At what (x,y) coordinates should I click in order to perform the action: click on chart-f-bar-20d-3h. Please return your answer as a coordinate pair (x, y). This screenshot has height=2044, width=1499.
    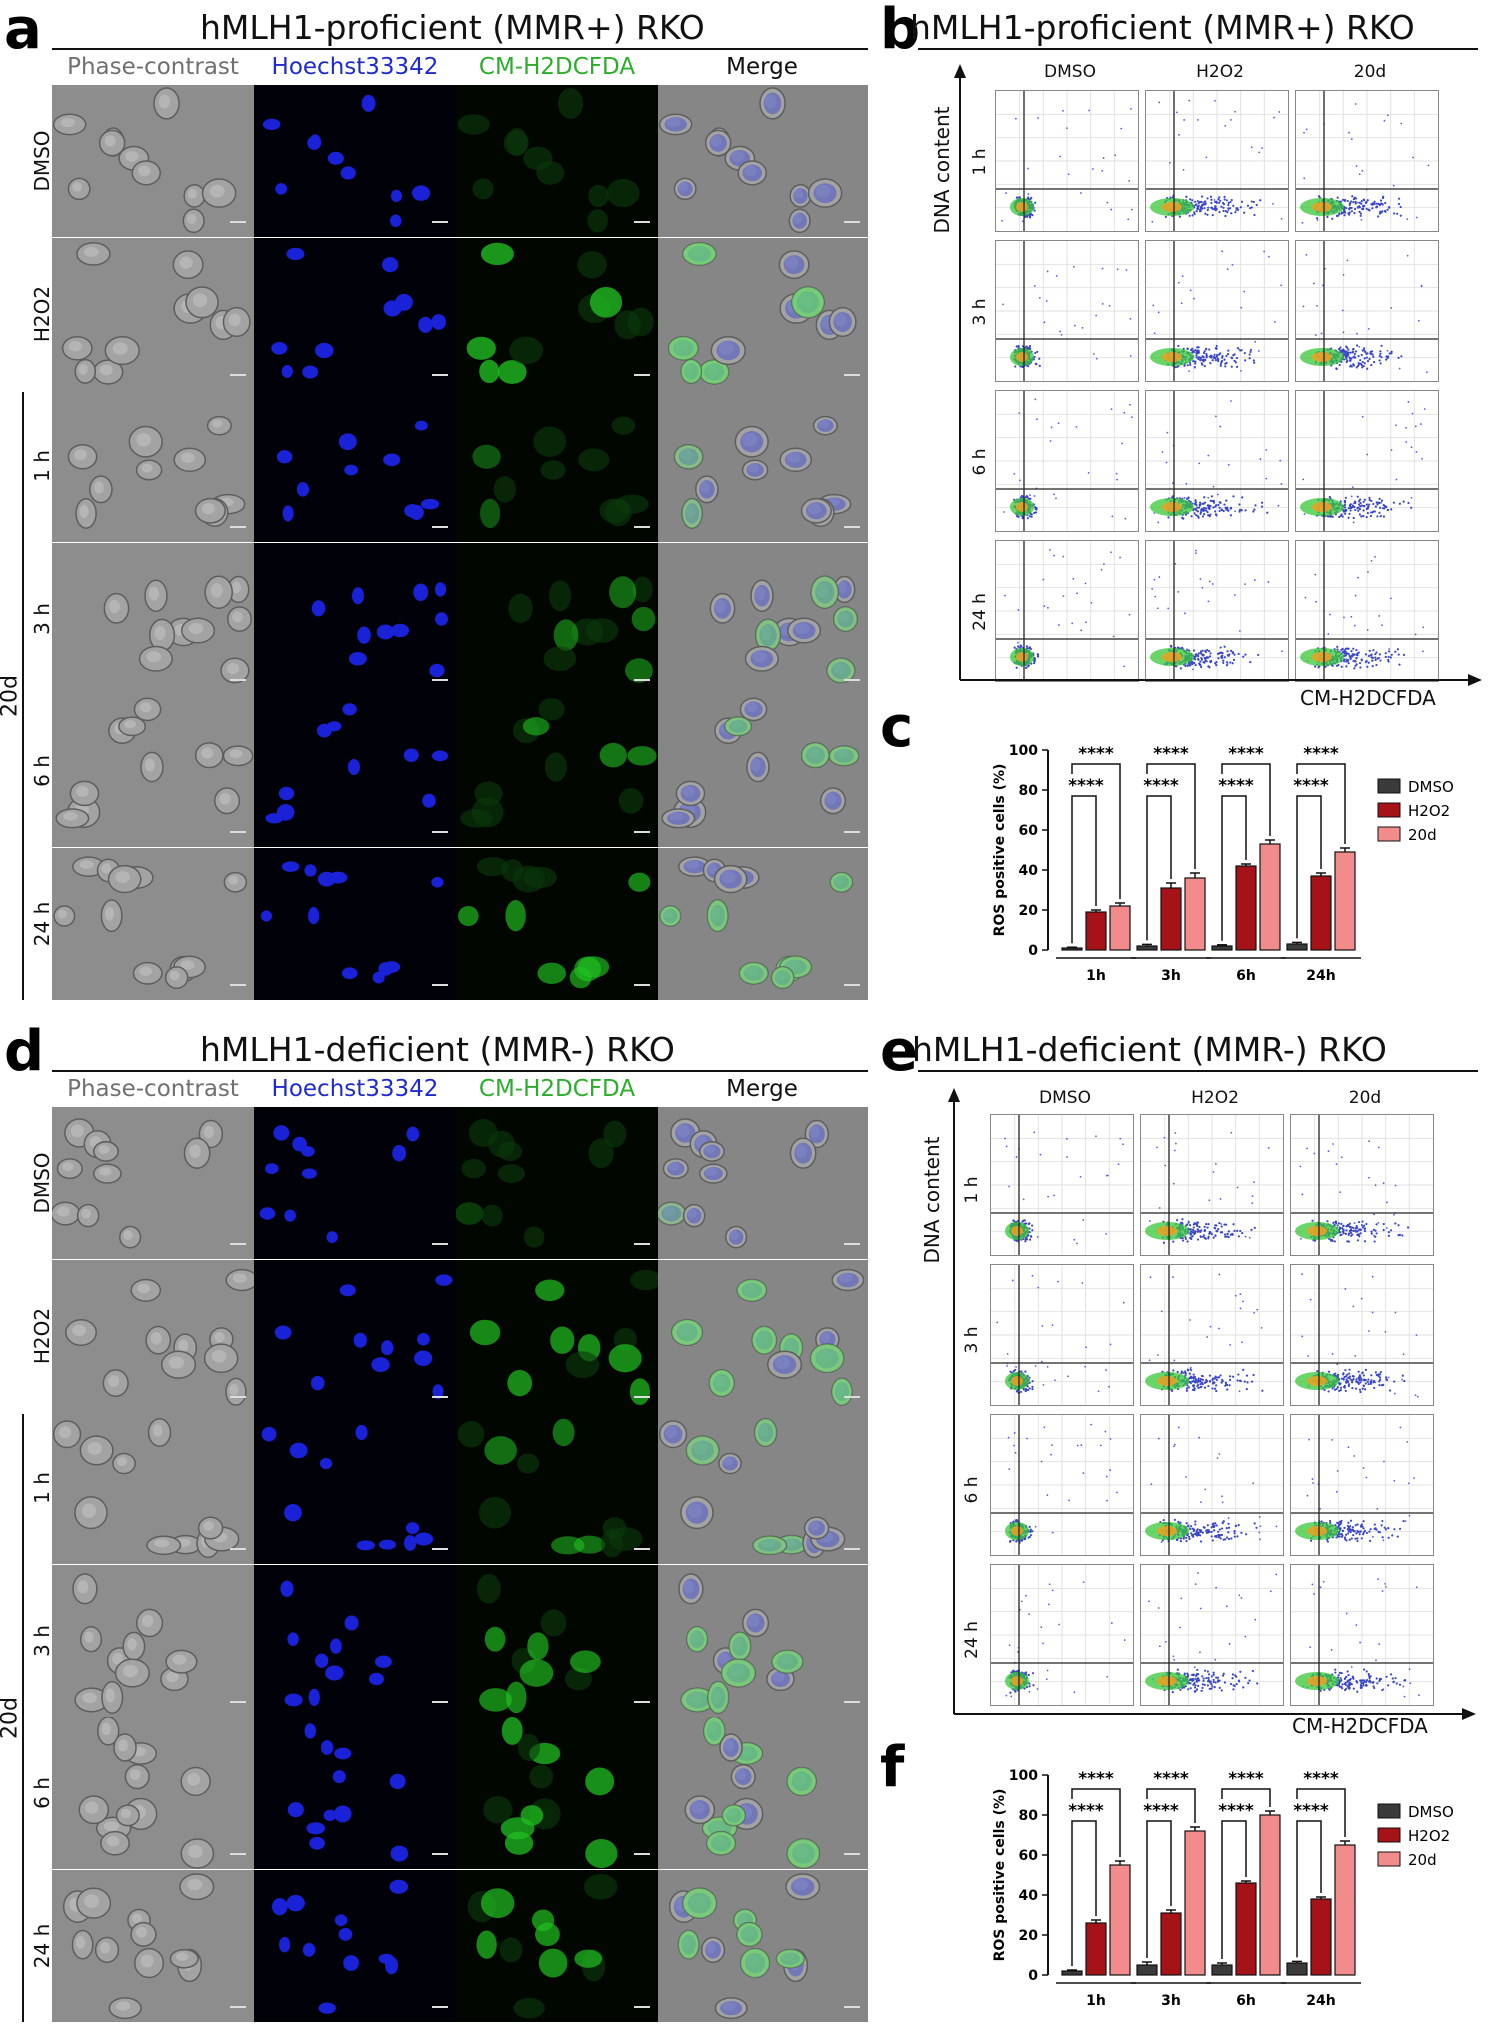
    Looking at the image, I should click on (1195, 1903).